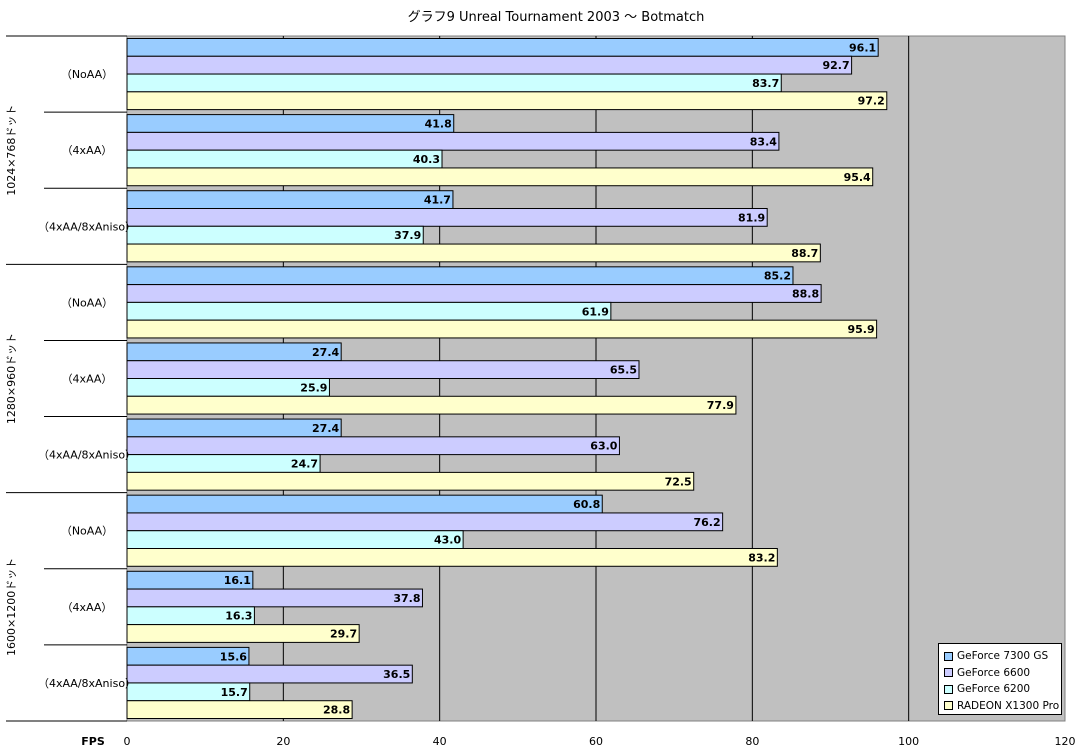  I want to click on legend-label: GeForce 6200, so click(994, 689).